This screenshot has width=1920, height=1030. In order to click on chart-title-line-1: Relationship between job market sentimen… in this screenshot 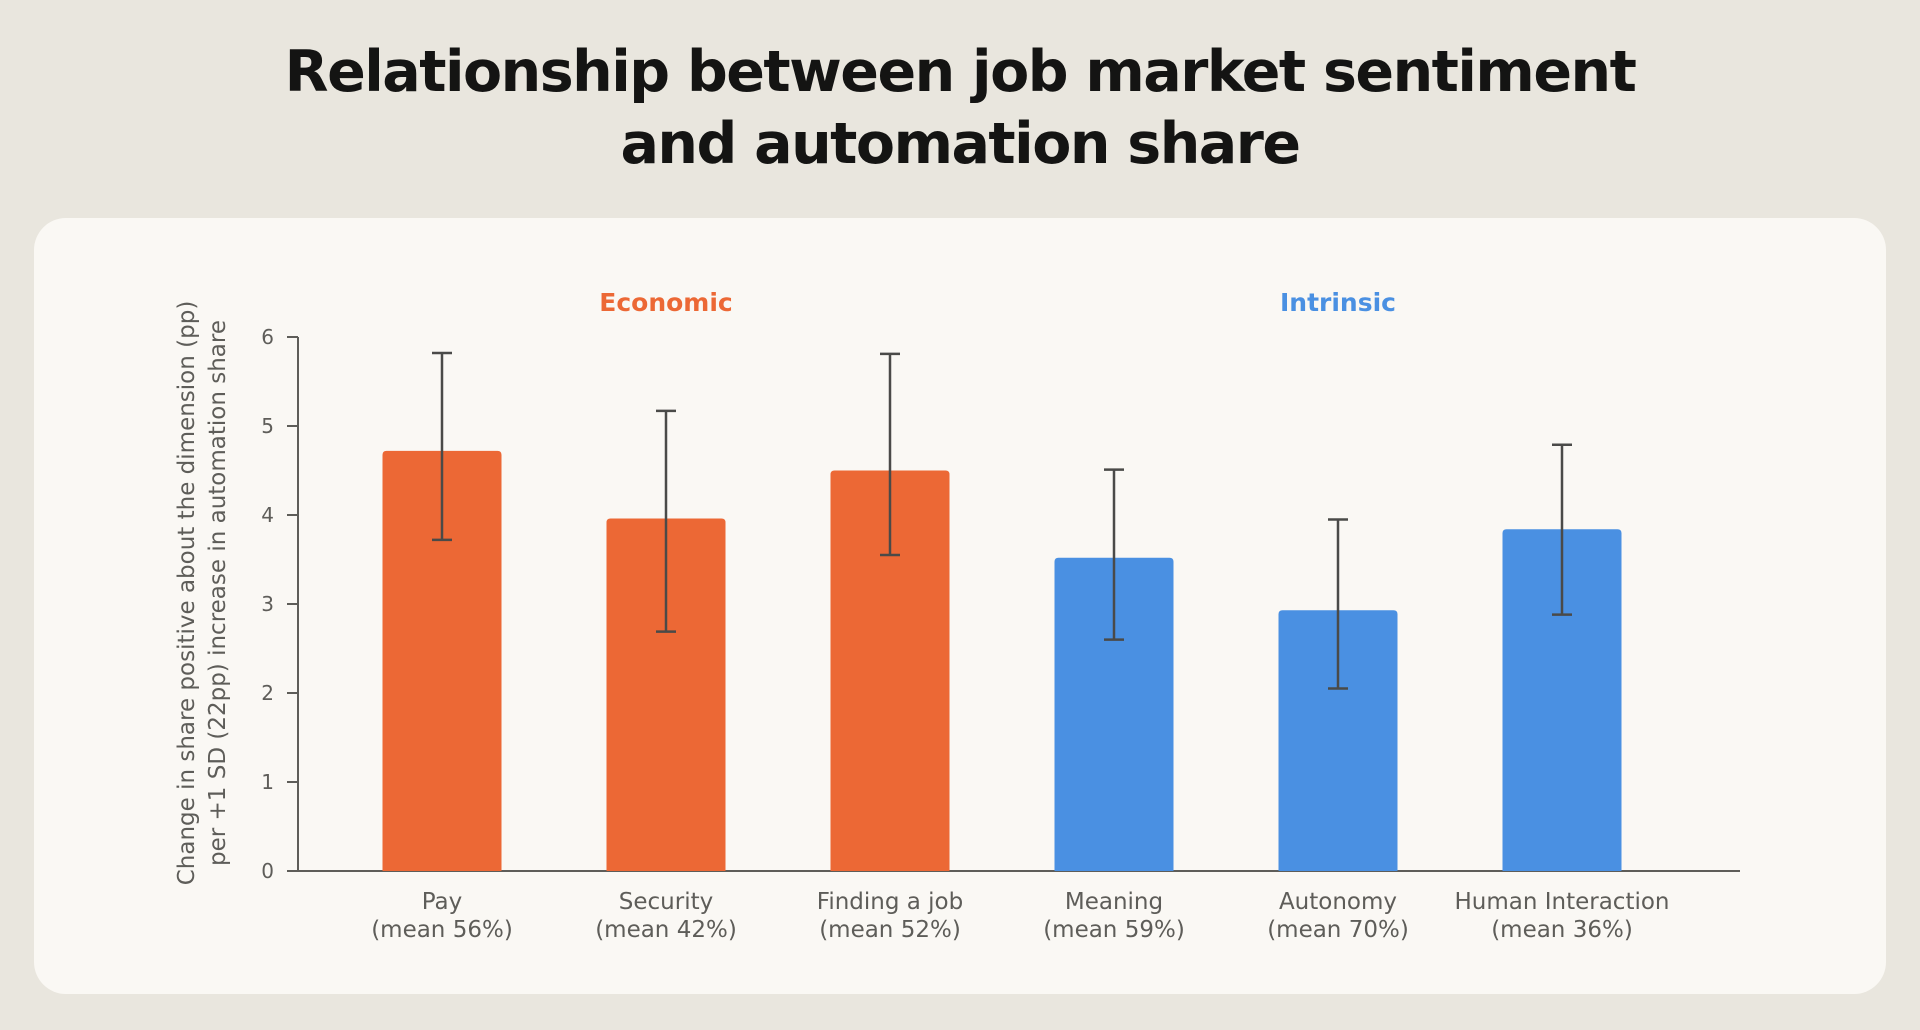, I will do `click(960, 72)`.